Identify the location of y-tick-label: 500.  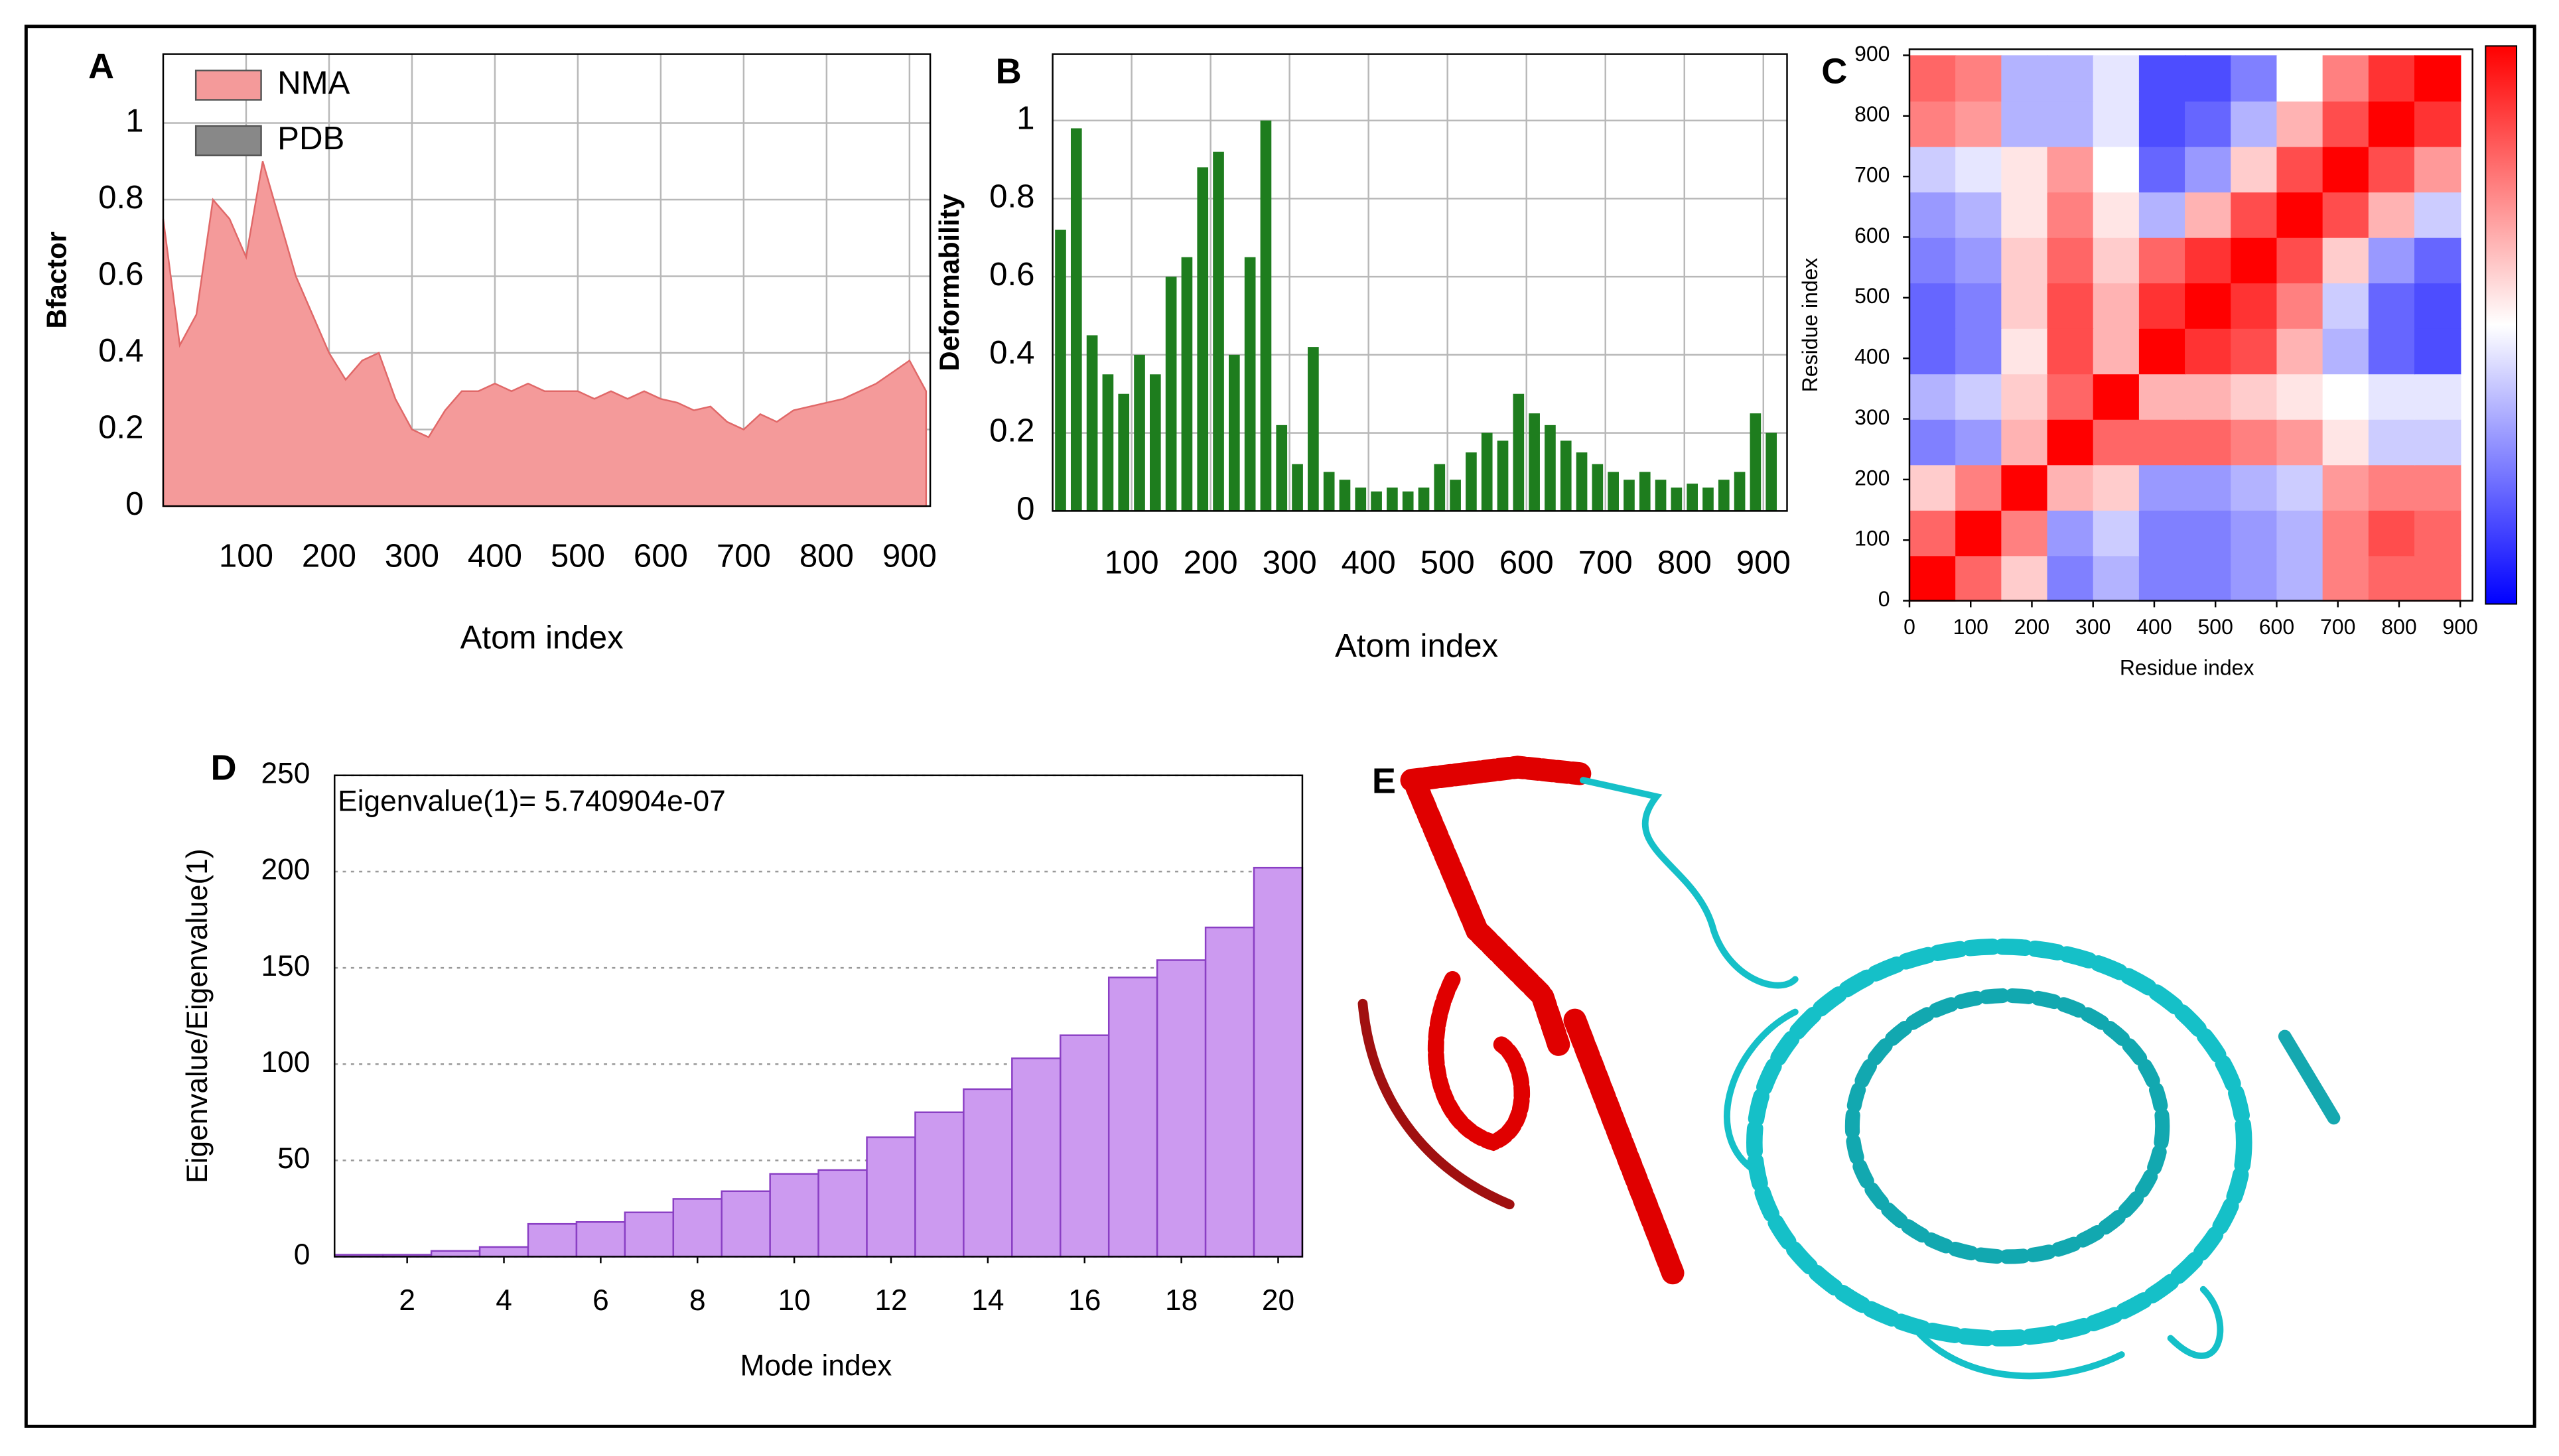
(1872, 296).